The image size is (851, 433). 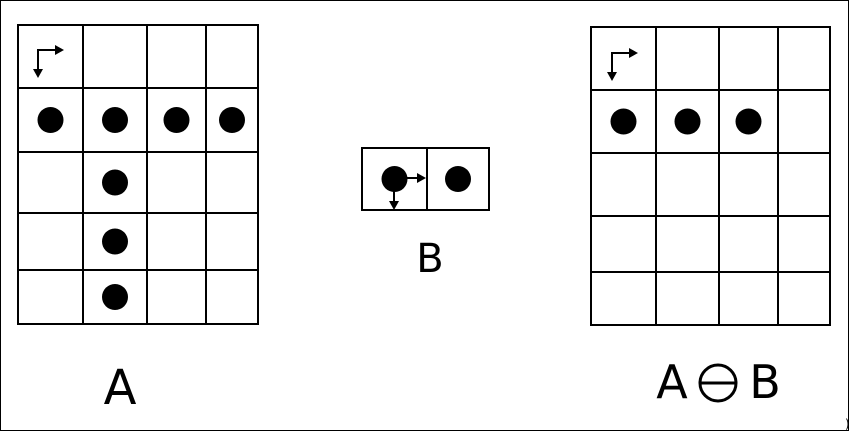 What do you see at coordinates (458, 179) in the screenshot?
I see `grid-b-dot` at bounding box center [458, 179].